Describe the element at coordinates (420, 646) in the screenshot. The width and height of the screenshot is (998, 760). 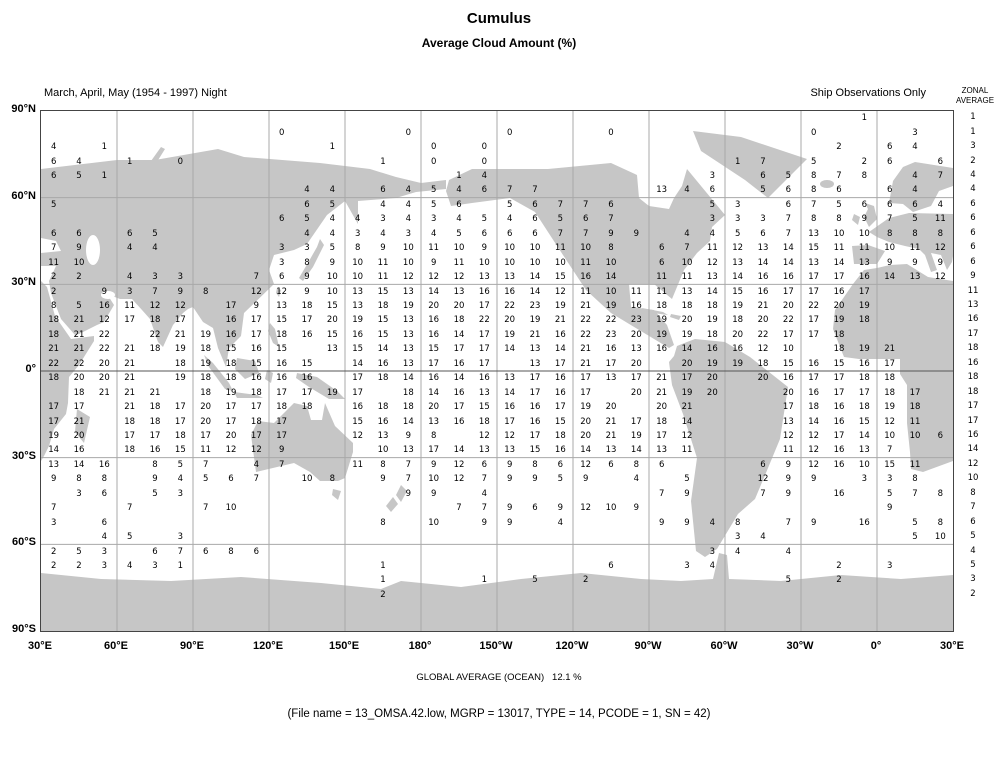
I see `longitude-tick-label: 180°` at that location.